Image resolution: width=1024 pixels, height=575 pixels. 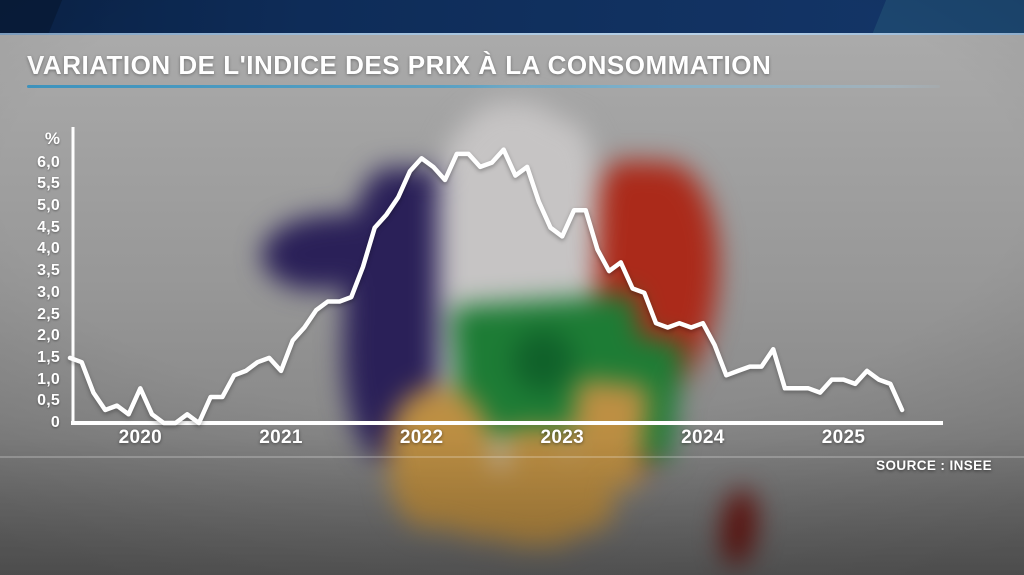 I want to click on y-tick-label: 0,5, so click(x=48, y=401).